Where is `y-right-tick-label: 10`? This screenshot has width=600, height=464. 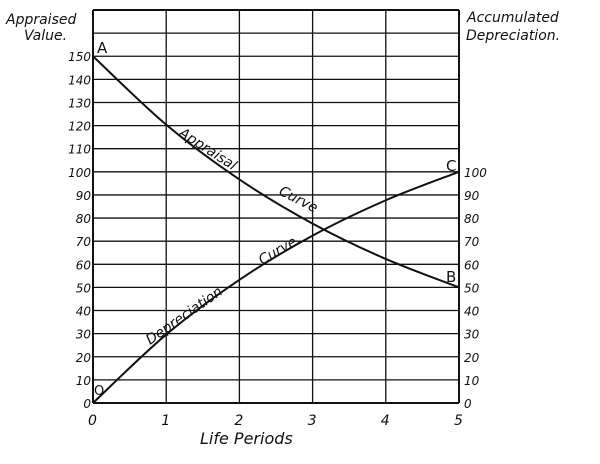 y-right-tick-label: 10 is located at coordinates (472, 381).